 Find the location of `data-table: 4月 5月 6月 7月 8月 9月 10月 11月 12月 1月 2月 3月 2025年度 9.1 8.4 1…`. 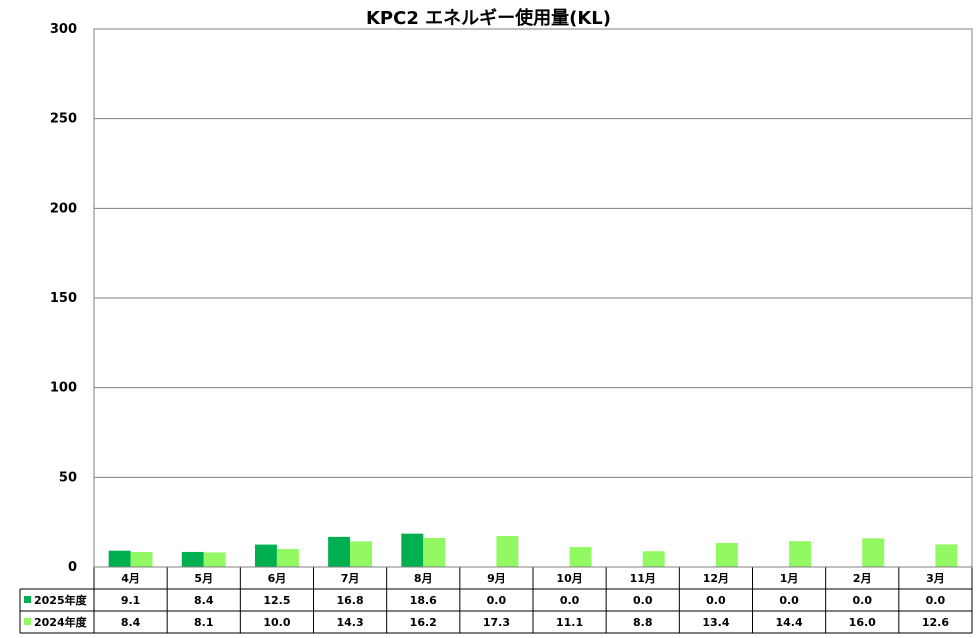

data-table: 4月 5月 6月 7月 8月 9月 10月 11月 12月 1月 2月 3月 2025年度 9.1 8.4 1… is located at coordinates (496, 600).